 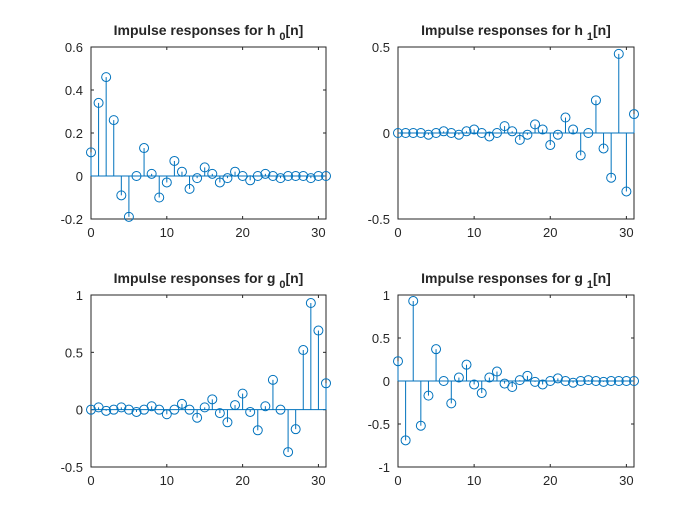 I want to click on x-tick-label: 20, so click(x=242, y=232).